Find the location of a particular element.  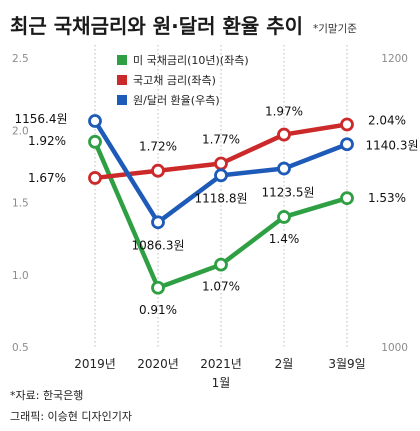

x-axis-ticks: 2019년 2020년 2021년 1월 2월 3월9일 is located at coordinates (219, 373).